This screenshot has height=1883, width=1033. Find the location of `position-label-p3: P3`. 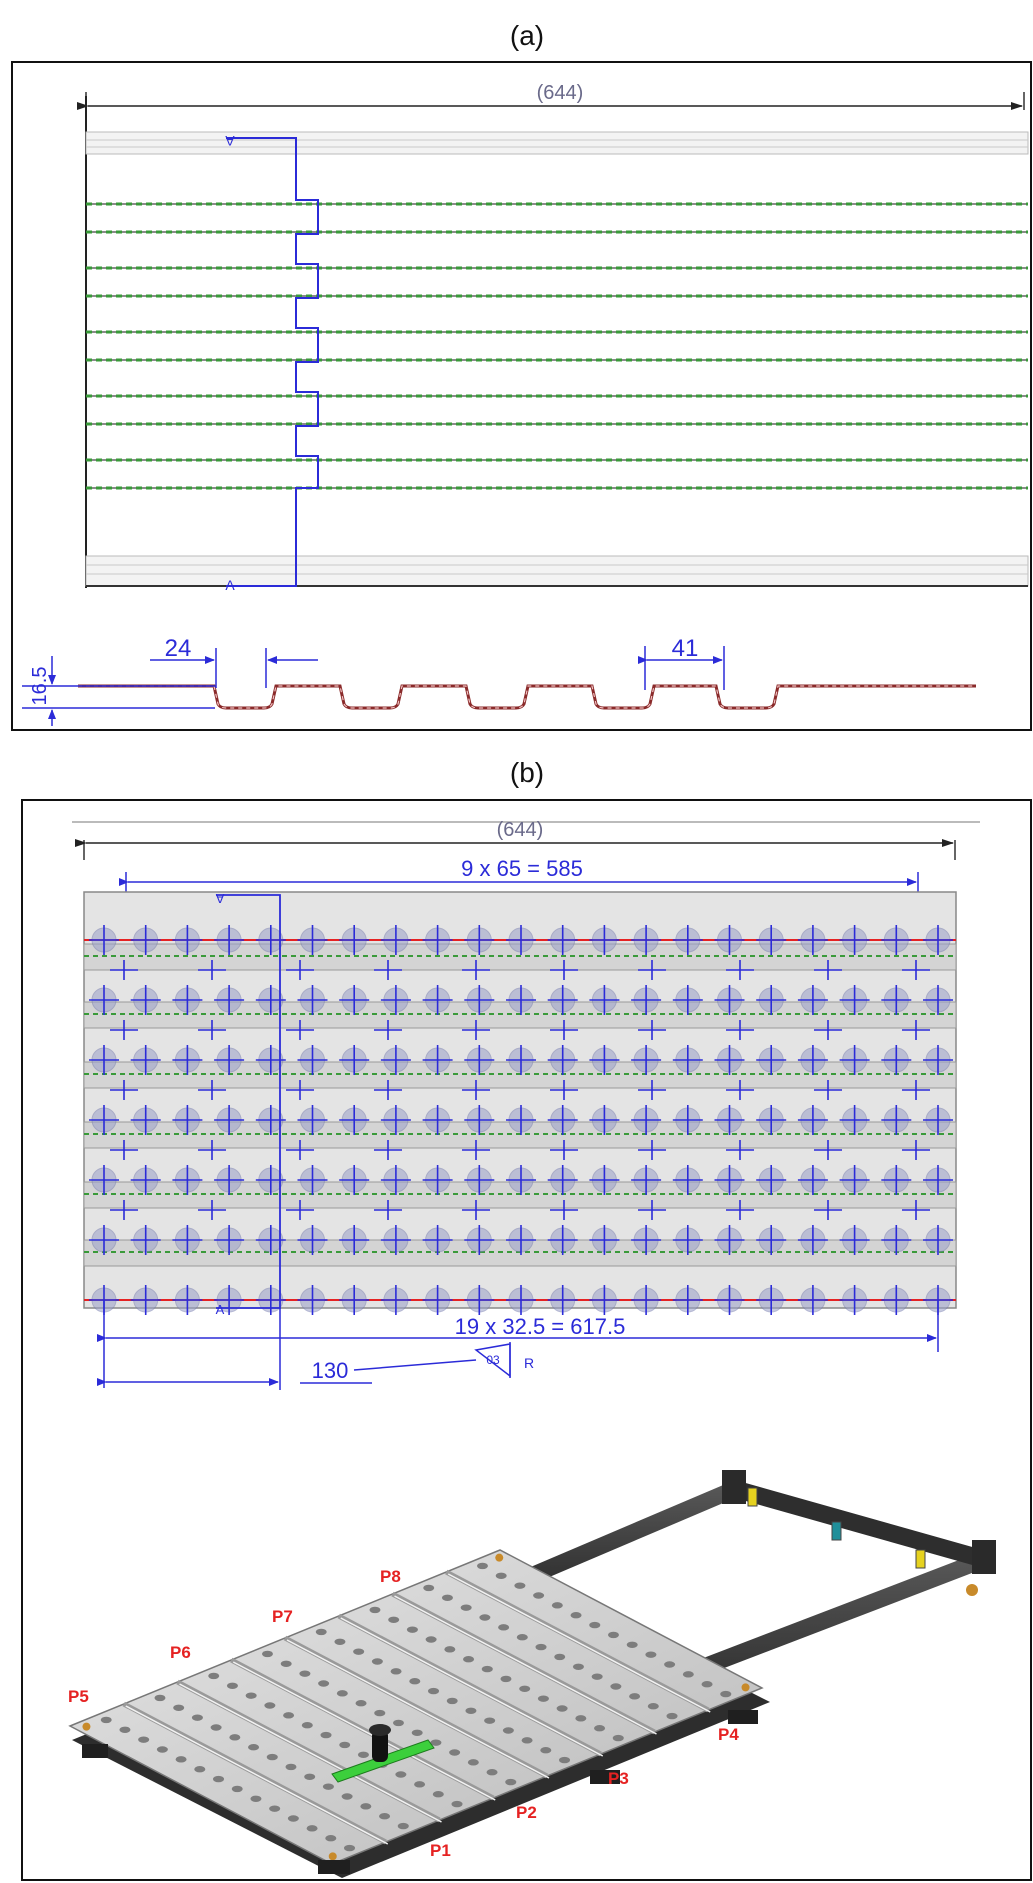

position-label-p3: P3 is located at coordinates (618, 1778).